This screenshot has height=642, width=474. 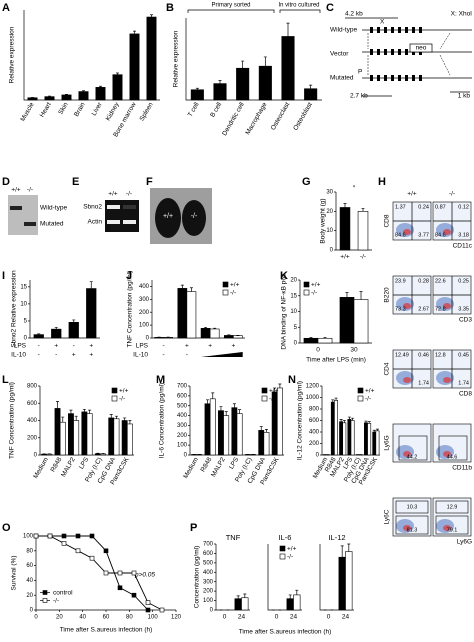 I want to click on panel-letter: H, so click(x=382, y=182).